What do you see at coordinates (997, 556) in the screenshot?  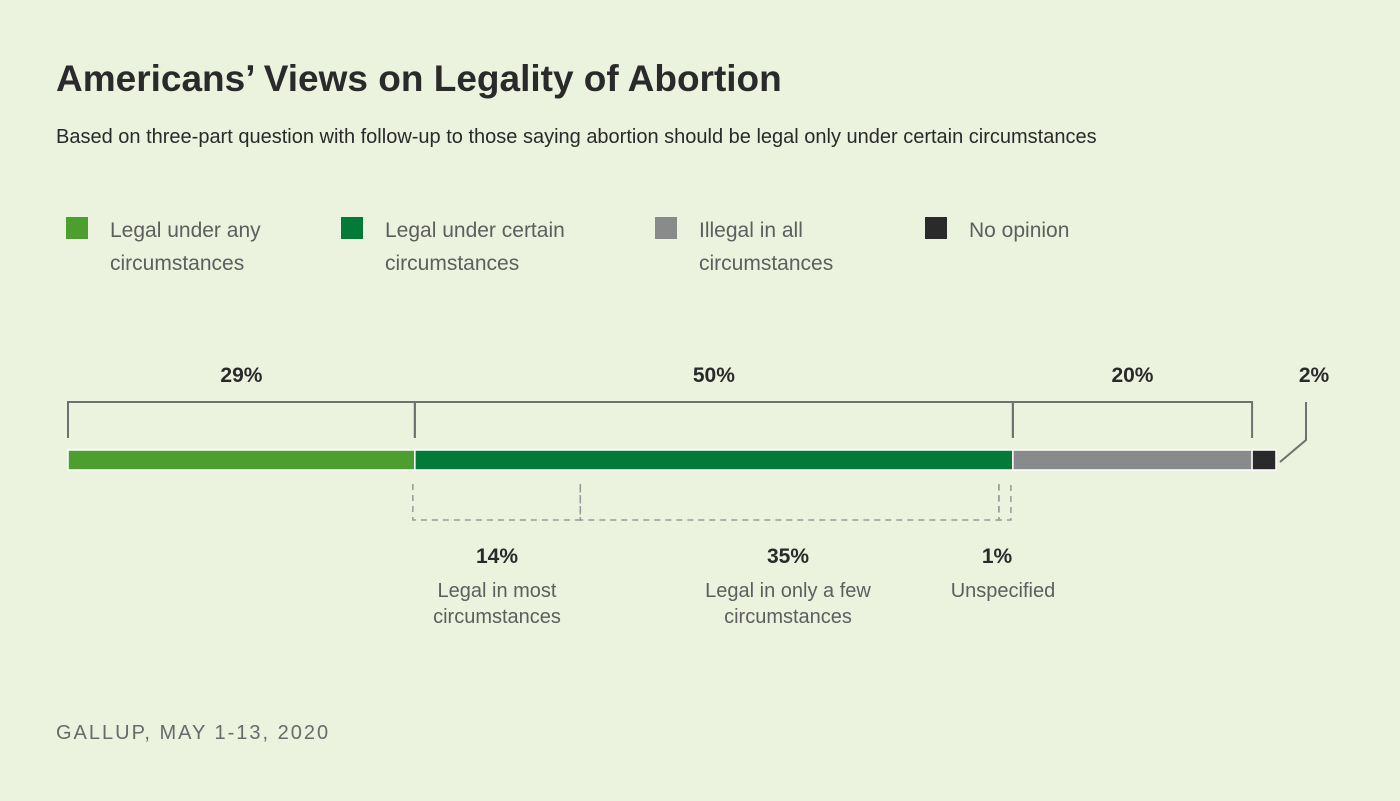 I see `breakdown-value: 1%` at bounding box center [997, 556].